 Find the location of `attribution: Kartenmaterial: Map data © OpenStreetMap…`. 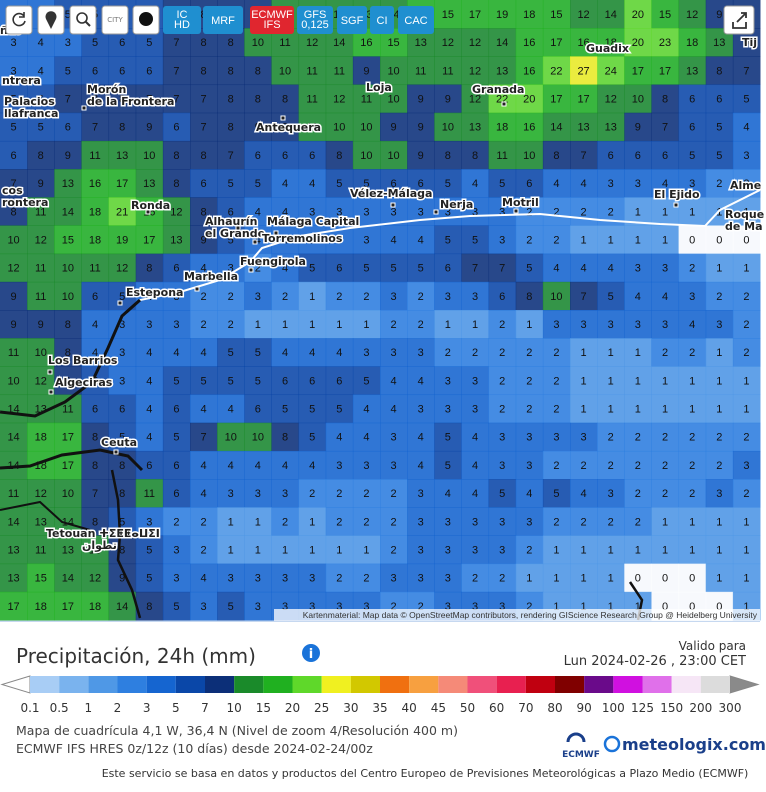

attribution: Kartenmaterial: Map data © OpenStreetMap… is located at coordinates (530, 615).